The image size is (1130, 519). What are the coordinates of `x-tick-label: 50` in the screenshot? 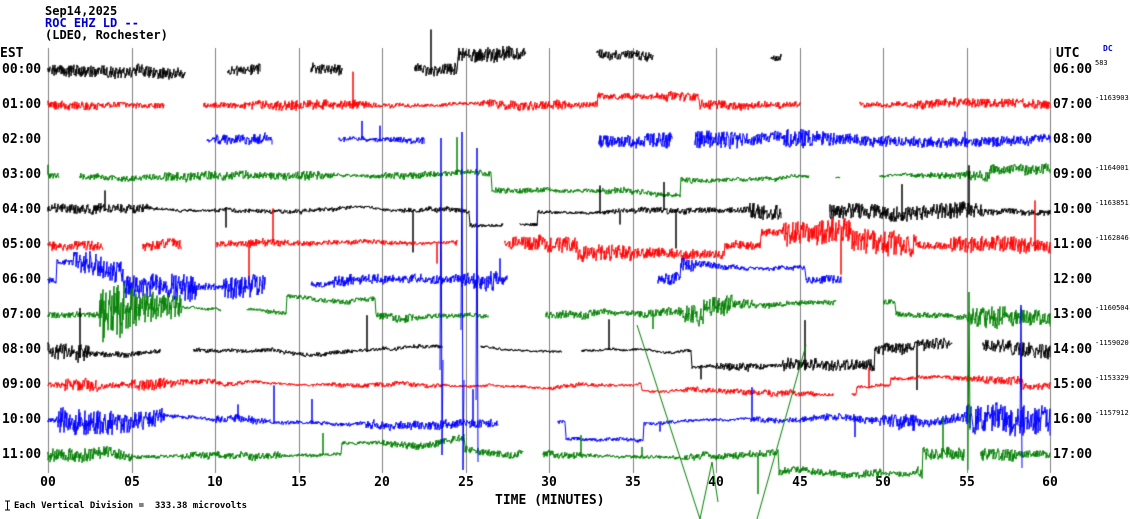 It's located at (883, 482).